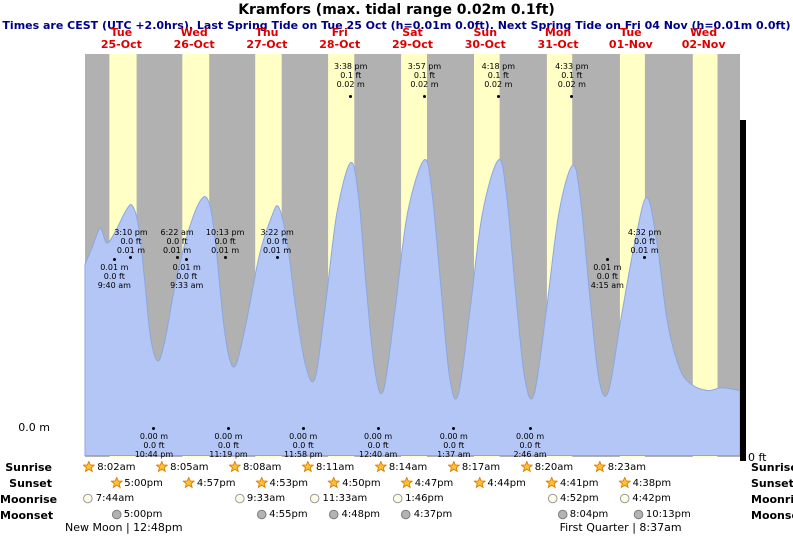  I want to click on day-header: Sat 29-Oct, so click(412, 39).